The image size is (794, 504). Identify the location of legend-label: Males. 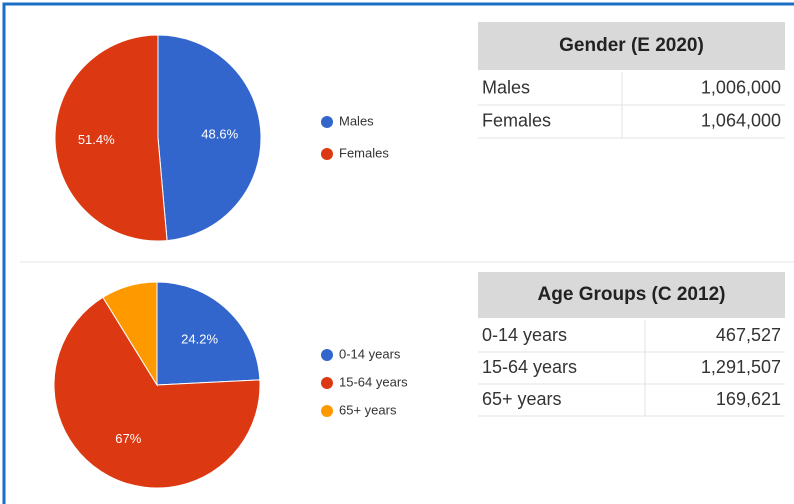
(356, 120).